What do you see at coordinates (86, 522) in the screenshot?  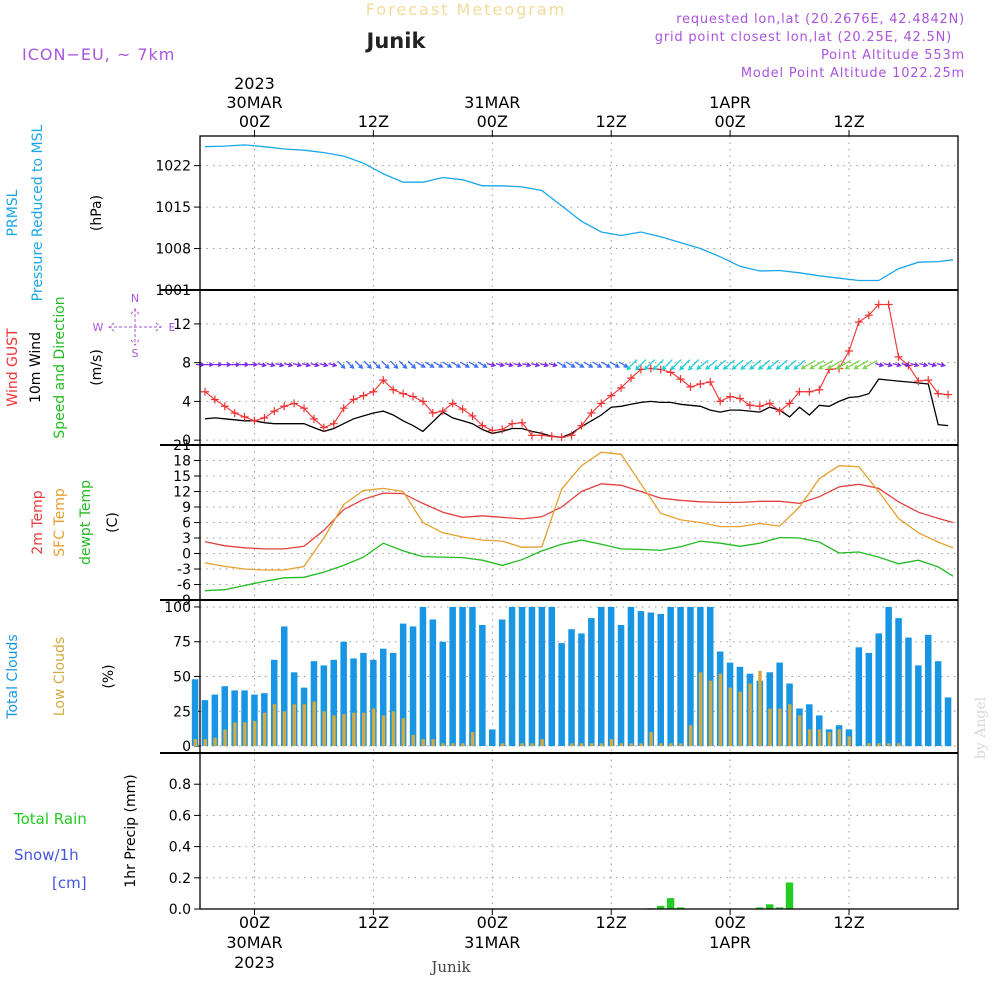 I see `panel-side-label: dewpt Temp` at bounding box center [86, 522].